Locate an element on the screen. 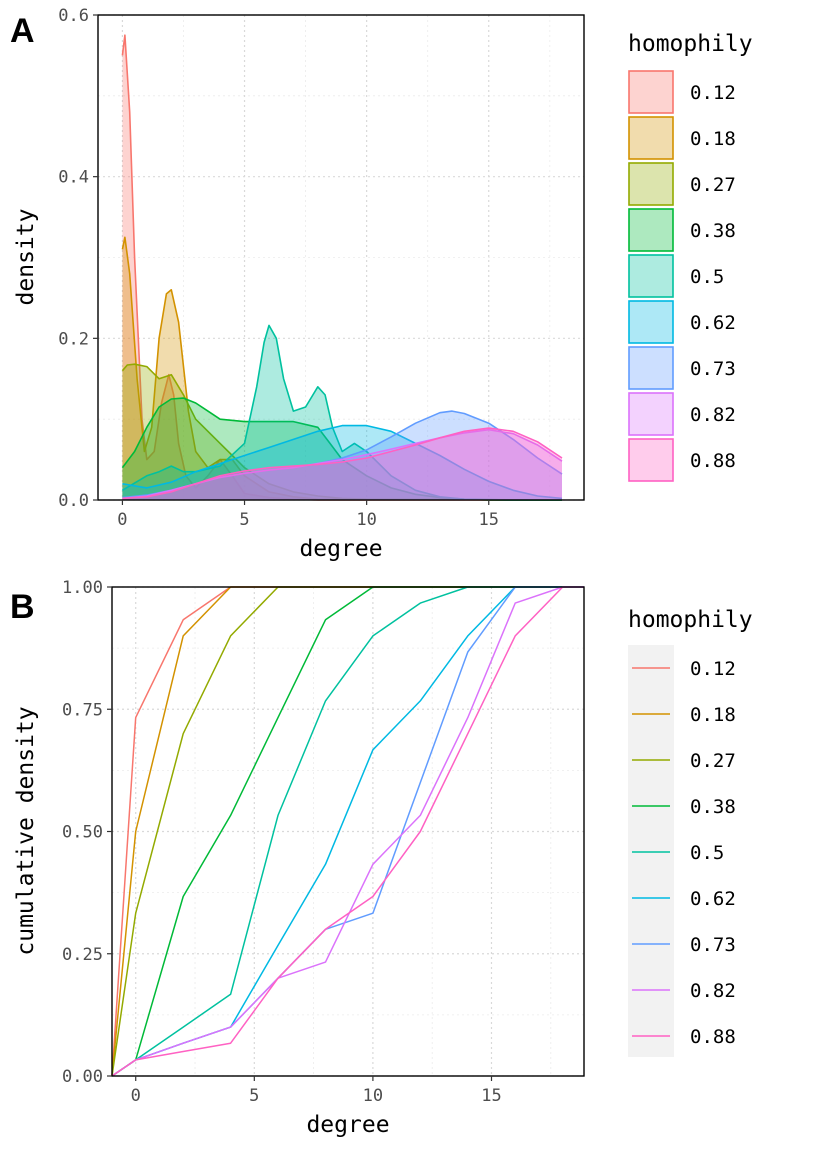 The image size is (816, 1152). panel-label-a: A is located at coordinates (22, 31).